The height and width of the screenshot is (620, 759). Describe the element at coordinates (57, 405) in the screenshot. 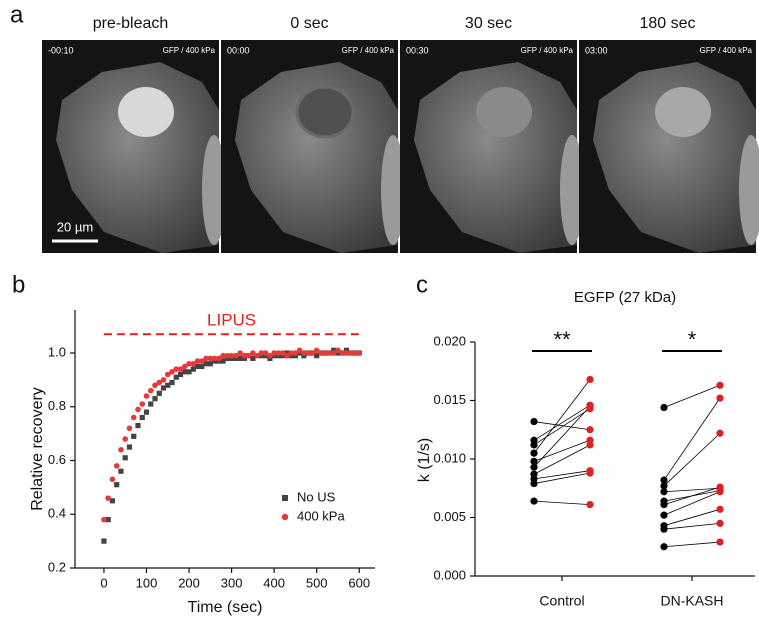

I see `y-tick-label: 0.8` at that location.